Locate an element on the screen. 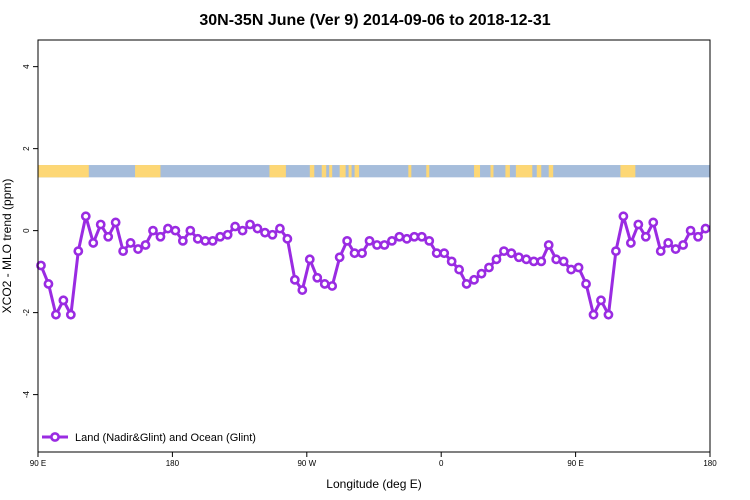  y-tick-label: 2 is located at coordinates (26, 148).